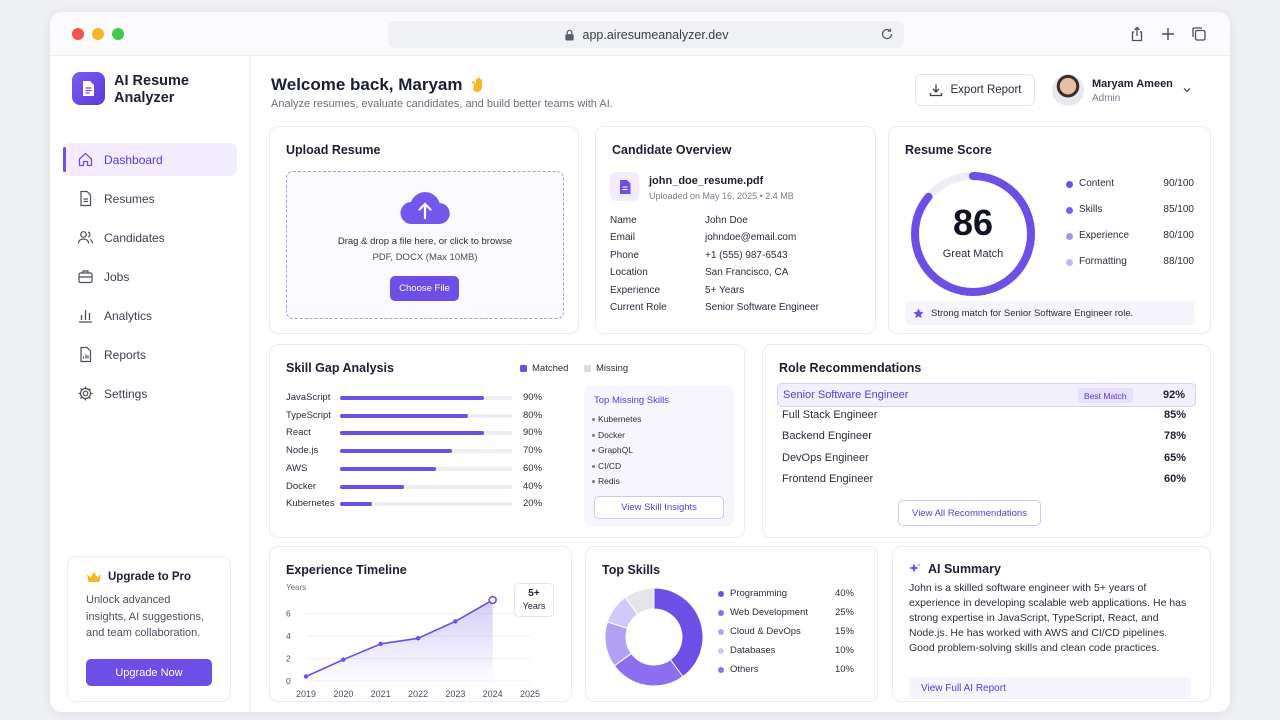 Image resolution: width=1280 pixels, height=720 pixels. Describe the element at coordinates (150, 393) in the screenshot. I see `sidebar-item-settings: Settings` at that location.